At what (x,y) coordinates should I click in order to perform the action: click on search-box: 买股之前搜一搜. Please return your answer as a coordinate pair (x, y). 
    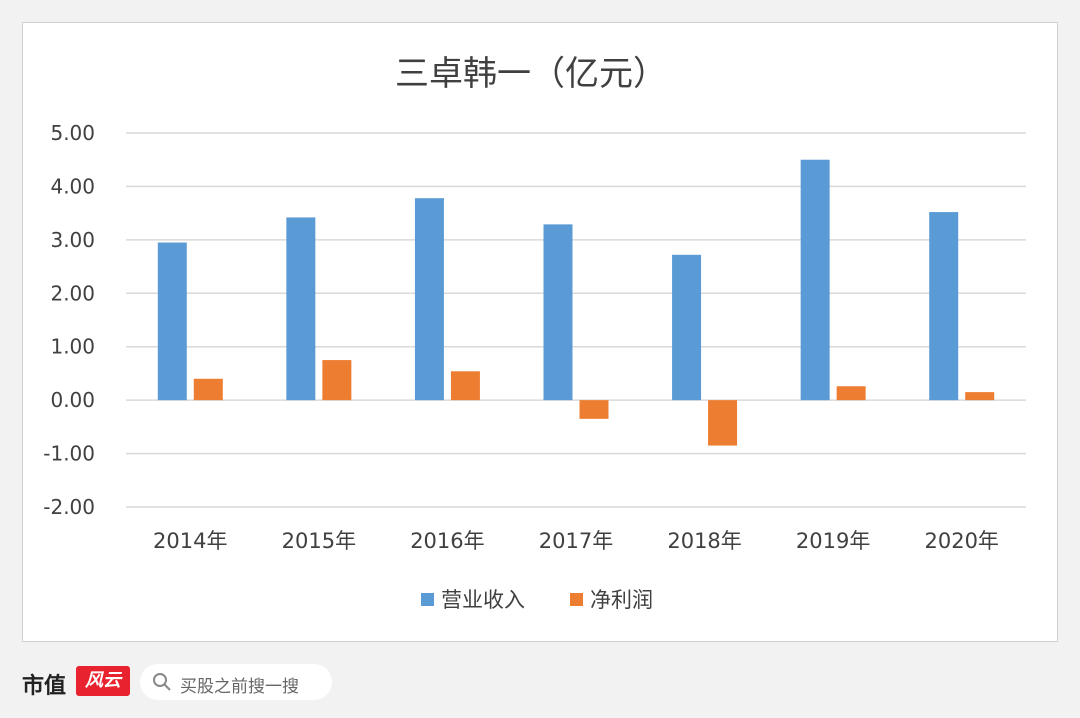
    Looking at the image, I should click on (236, 682).